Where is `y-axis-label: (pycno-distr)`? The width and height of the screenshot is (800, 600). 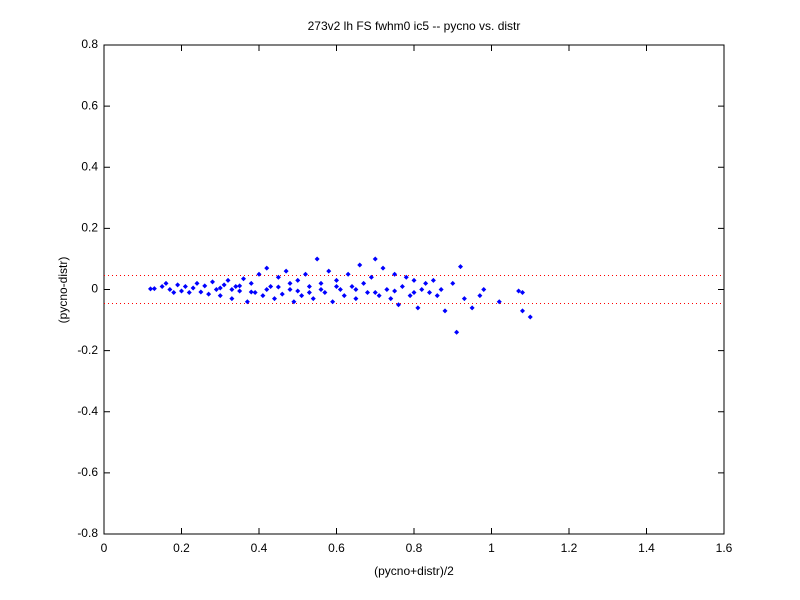 y-axis-label: (pycno-distr) is located at coordinates (63, 290).